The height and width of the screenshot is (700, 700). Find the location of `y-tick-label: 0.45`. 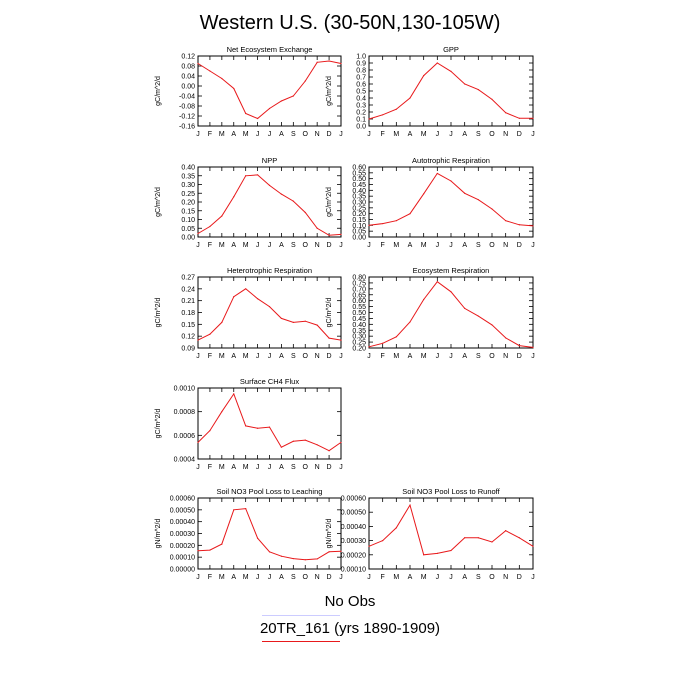

y-tick-label: 0.45 is located at coordinates (359, 185).